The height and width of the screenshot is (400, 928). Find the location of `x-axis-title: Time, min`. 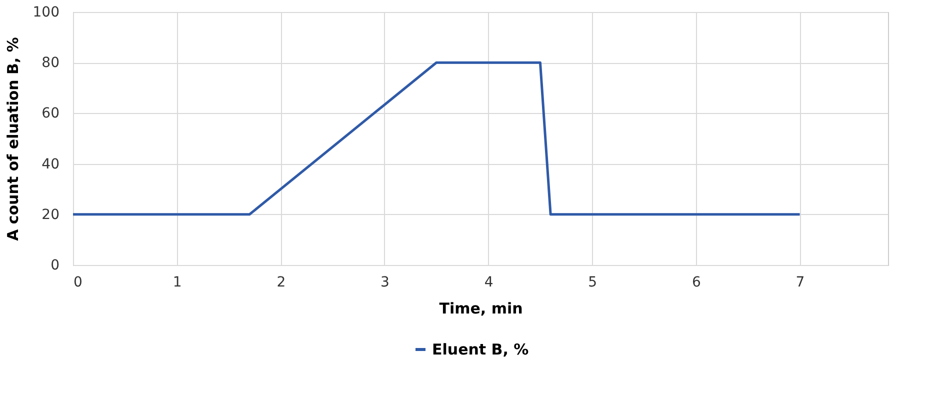

x-axis-title: Time, min is located at coordinates (481, 309).